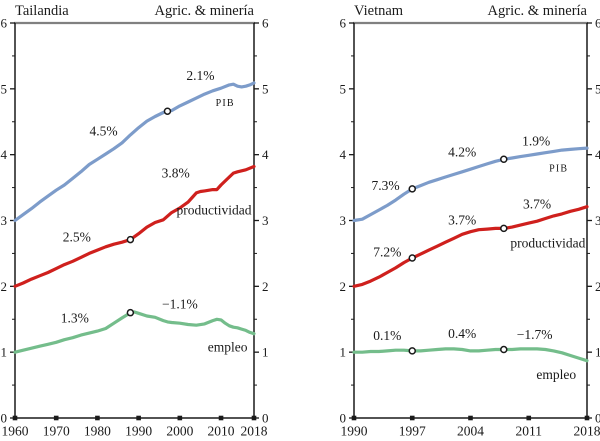 The image size is (600, 441). What do you see at coordinates (134, 11) in the screenshot?
I see `panel-header-tailandia: Tailandia Agric. & minería` at bounding box center [134, 11].